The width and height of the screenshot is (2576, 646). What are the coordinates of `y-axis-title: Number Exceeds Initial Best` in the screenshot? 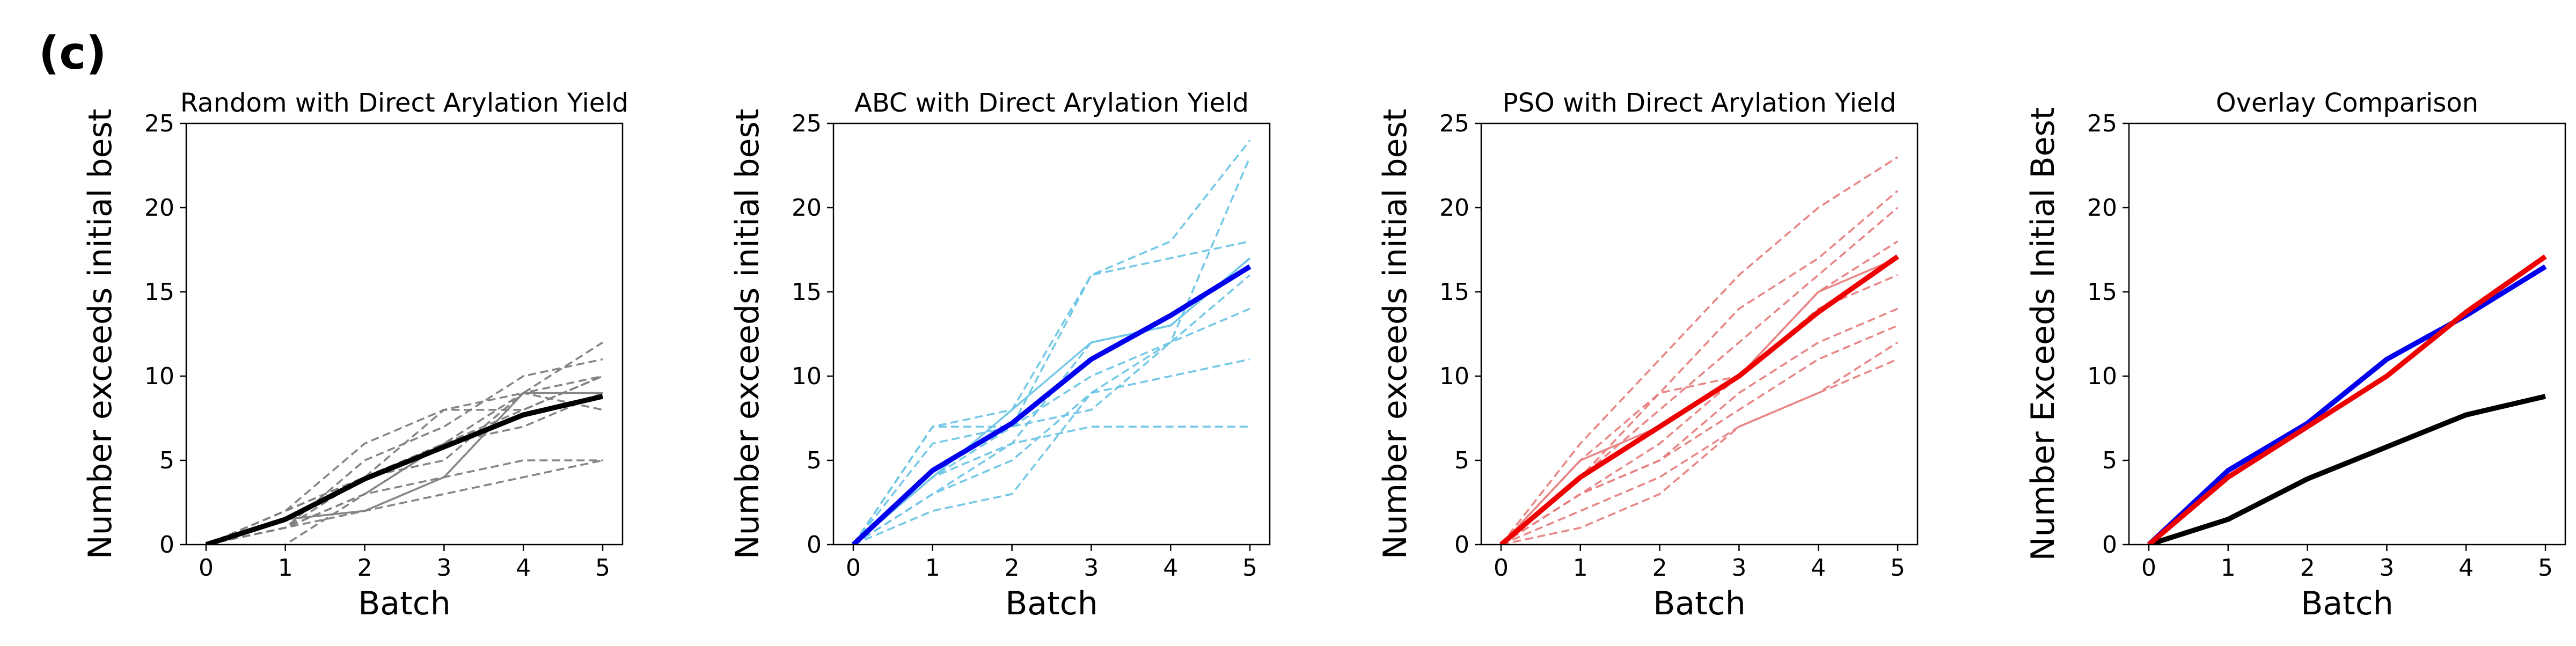 It's located at (2043, 334).